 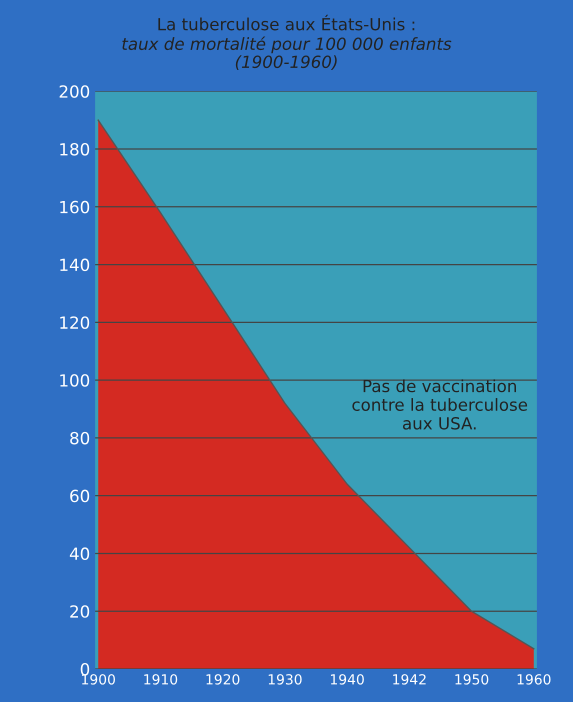 I want to click on chart-subtitle: taux de mortalité pour 100 000 enfants (1900-1960), so click(x=287, y=53).